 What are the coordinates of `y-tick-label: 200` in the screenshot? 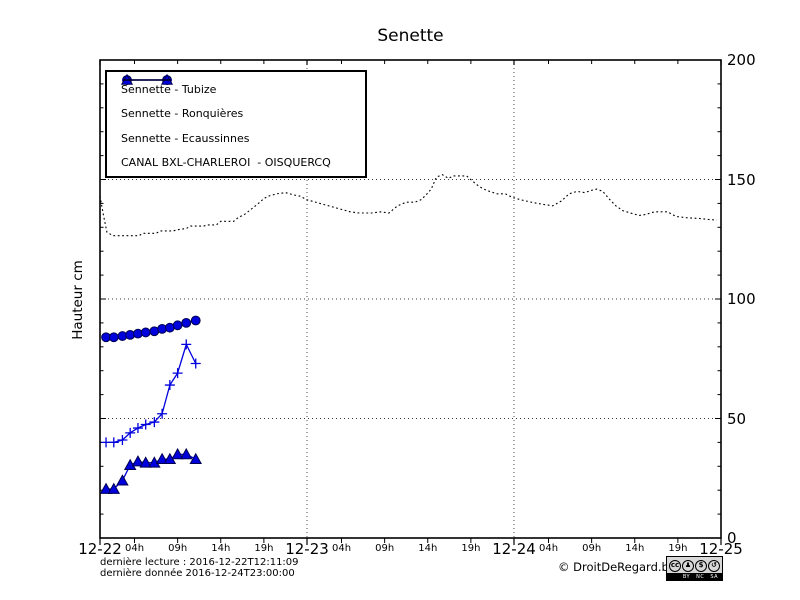 It's located at (741, 60).